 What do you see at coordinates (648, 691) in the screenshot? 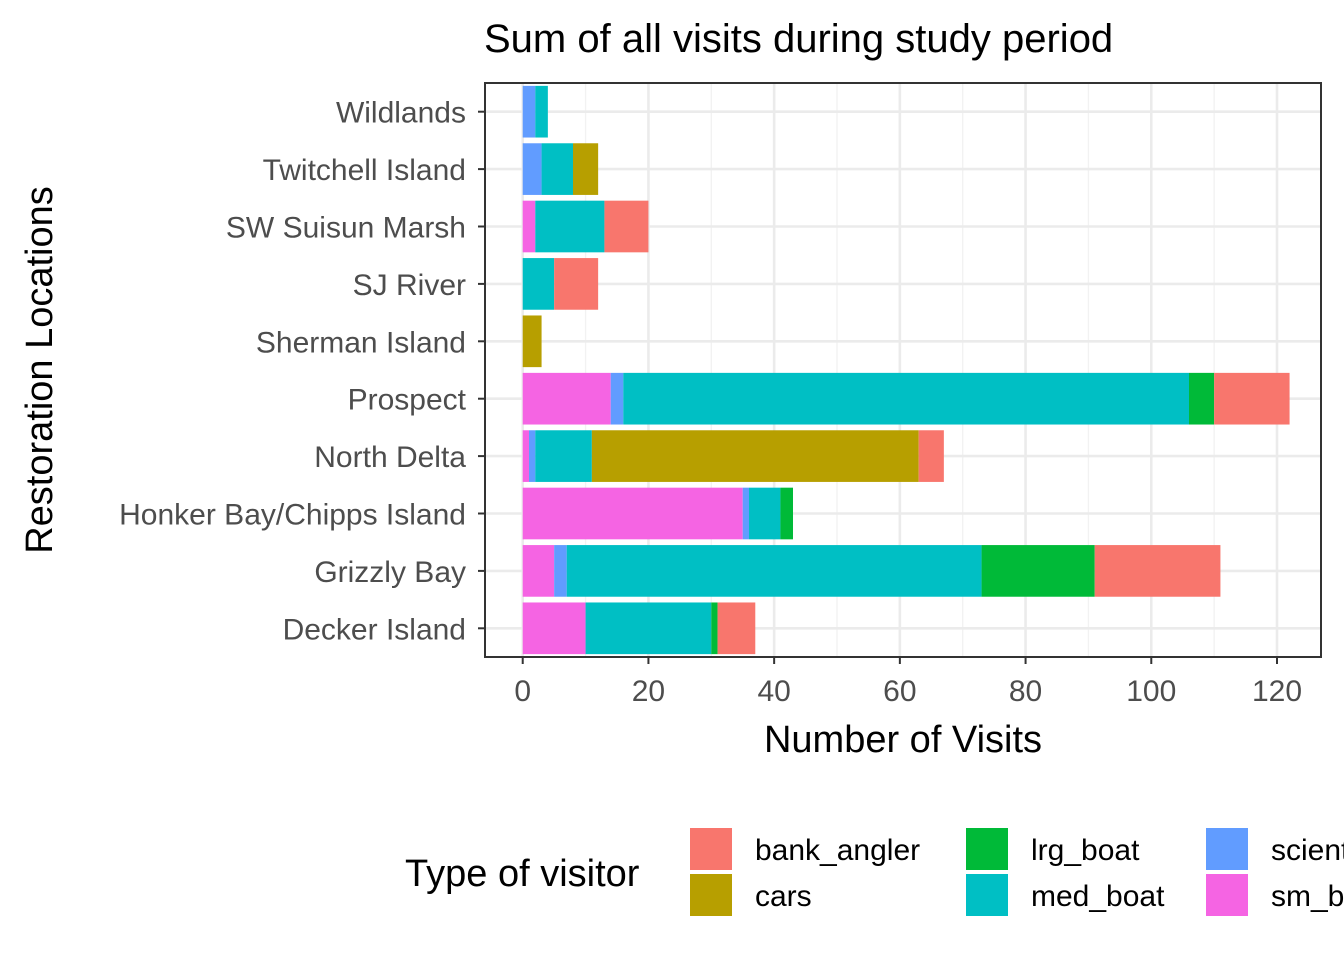
I see `x-tick-label: 20` at bounding box center [648, 691].